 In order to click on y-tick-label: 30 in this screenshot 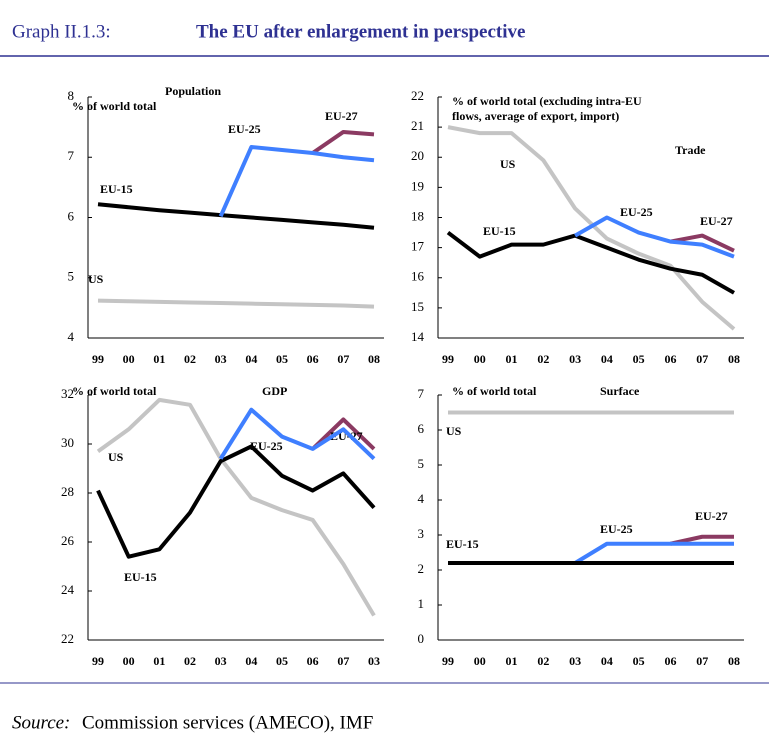, I will do `click(67, 442)`.